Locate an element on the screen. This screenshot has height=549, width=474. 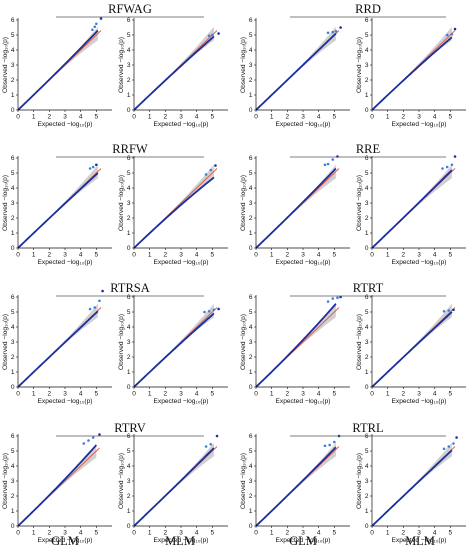
model-label: GLM is located at coordinates (303, 541).